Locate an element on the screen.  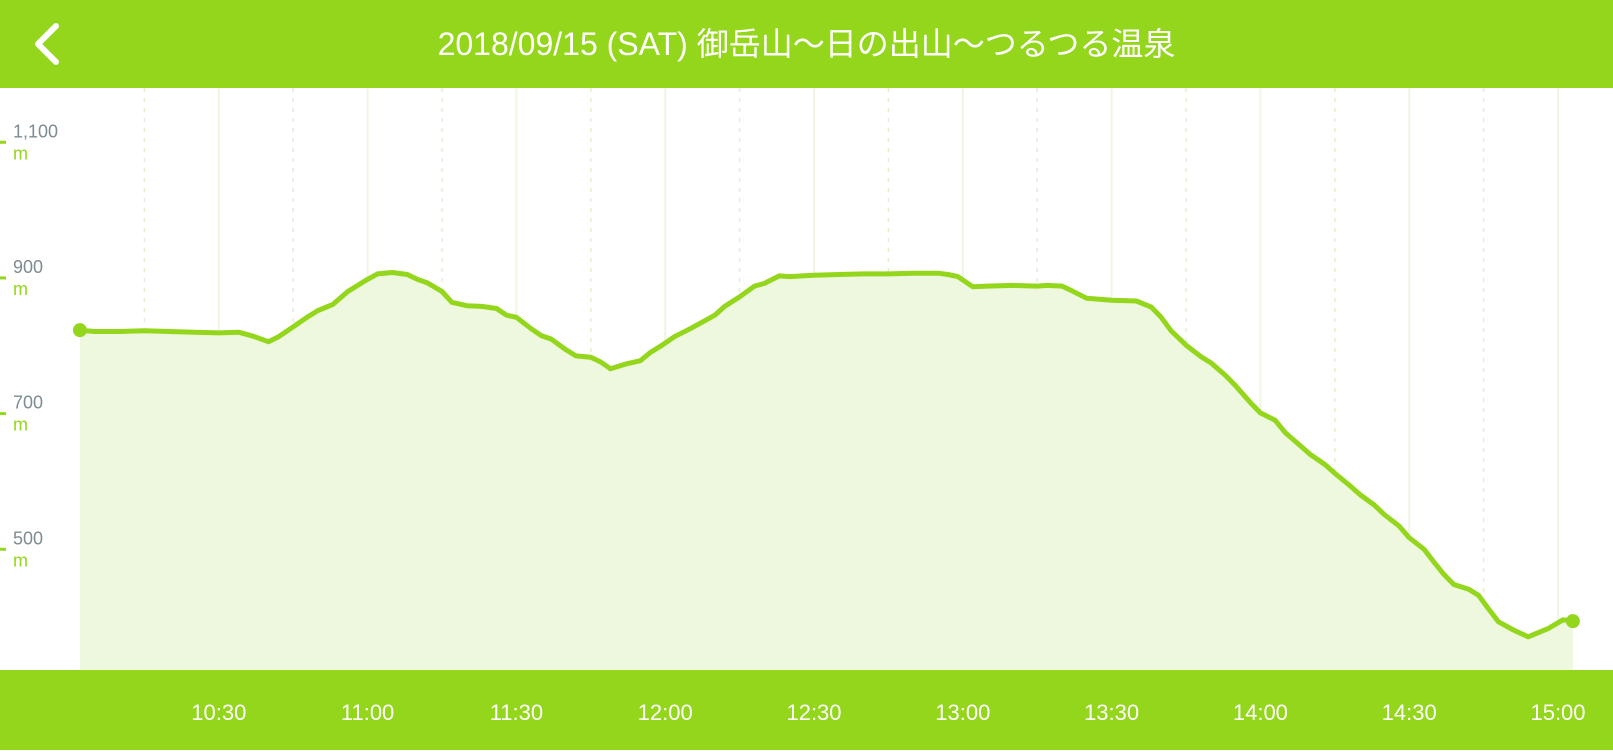
y-tick-label: 500 is located at coordinates (28, 538).